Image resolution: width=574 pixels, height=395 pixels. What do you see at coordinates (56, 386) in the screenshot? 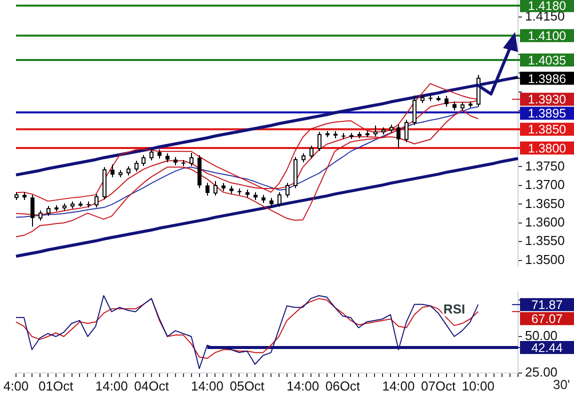
I see `x-tick-label: 01Oct` at bounding box center [56, 386].